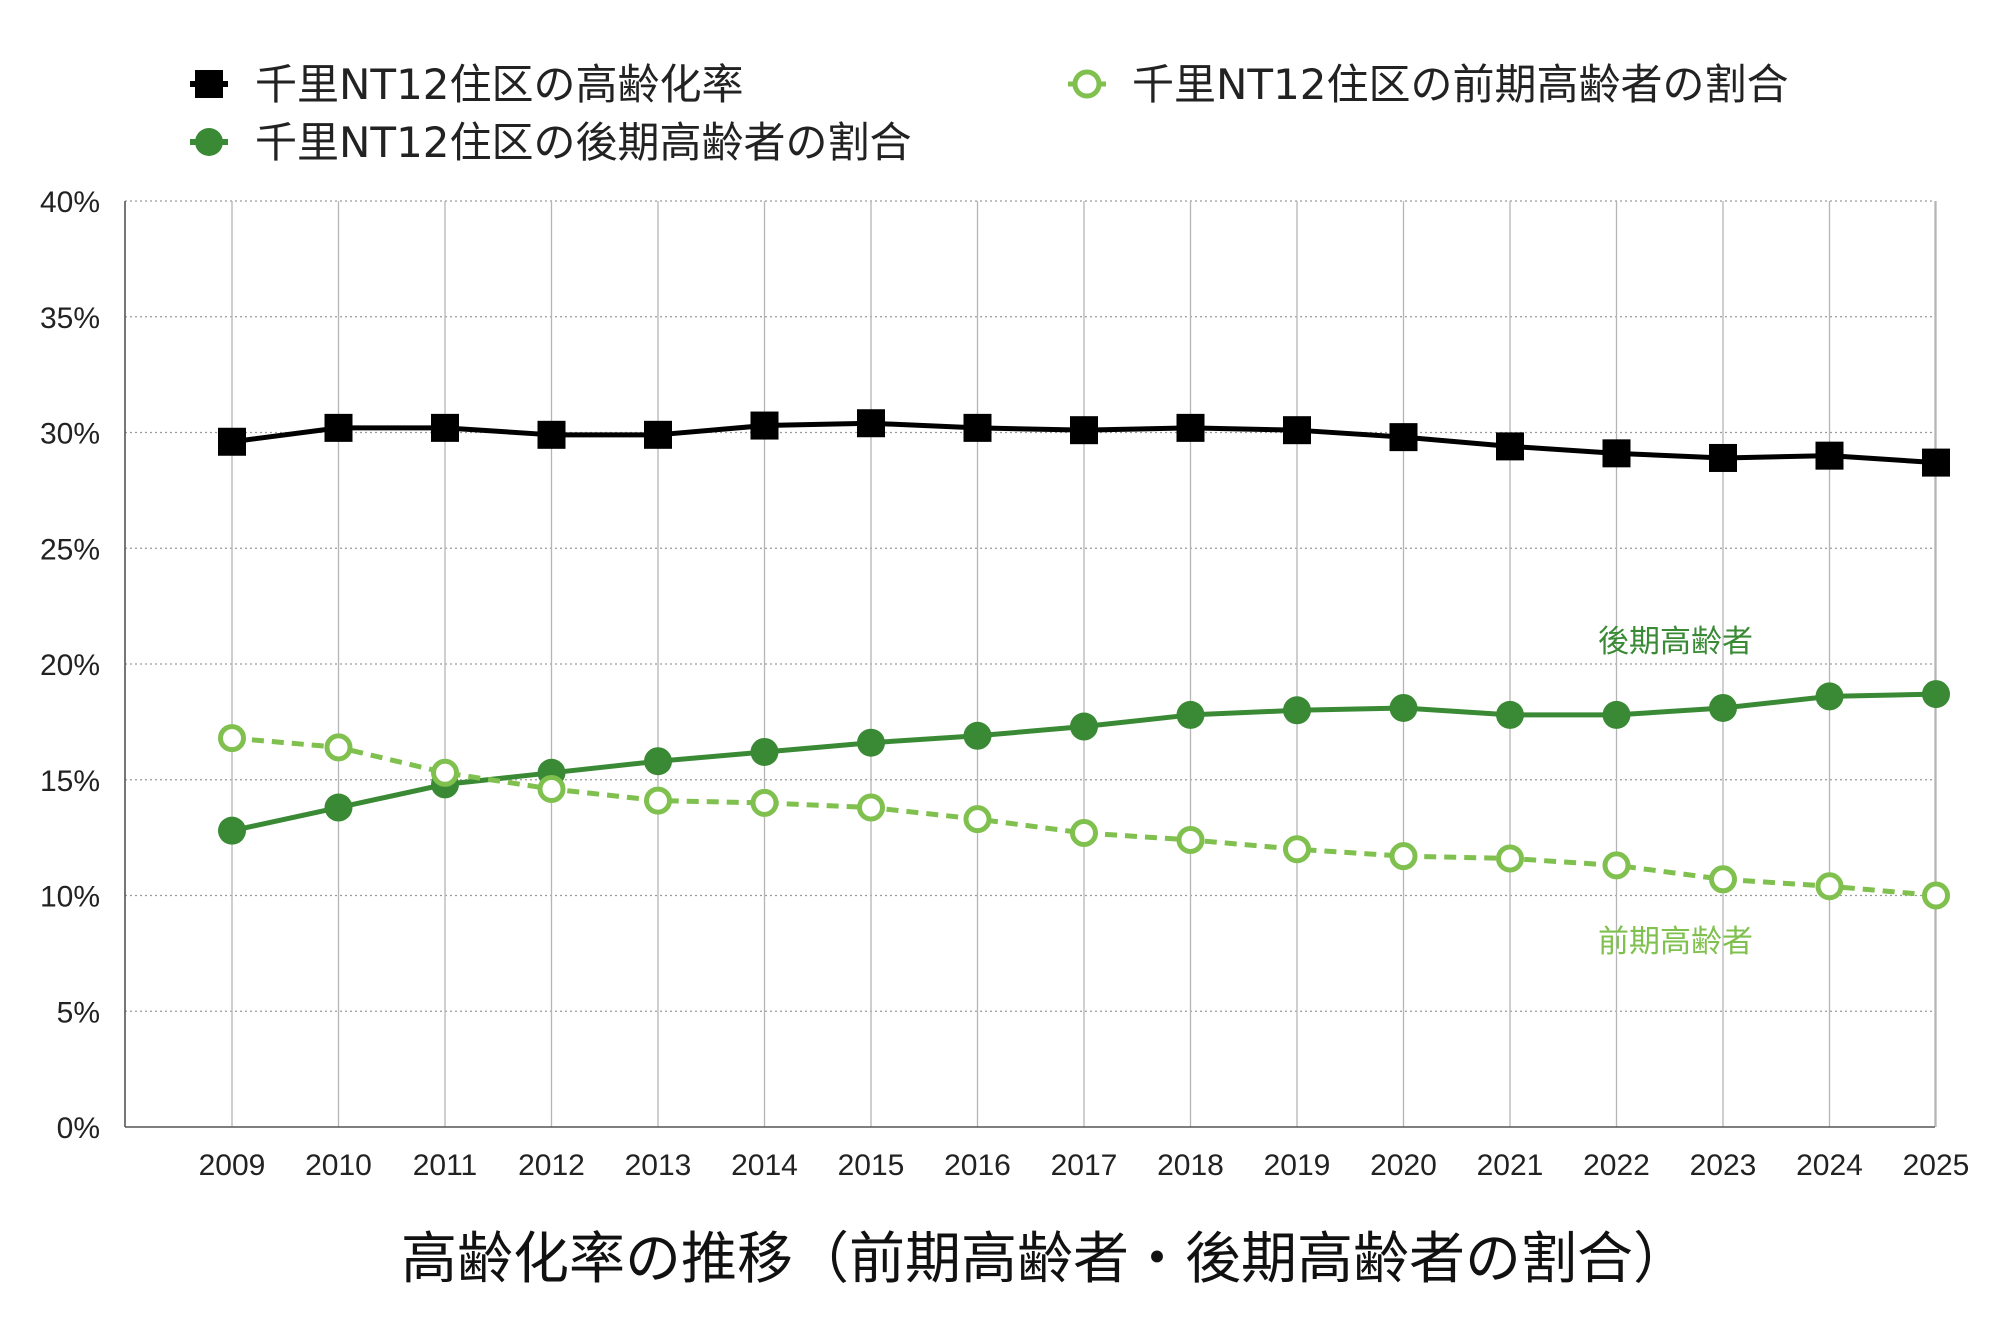 The image size is (2000, 1333). Describe the element at coordinates (1045, 1259) in the screenshot. I see `chart-title: 高齢化率の推移（前期高齢者・後期高齢者の割合）` at that location.